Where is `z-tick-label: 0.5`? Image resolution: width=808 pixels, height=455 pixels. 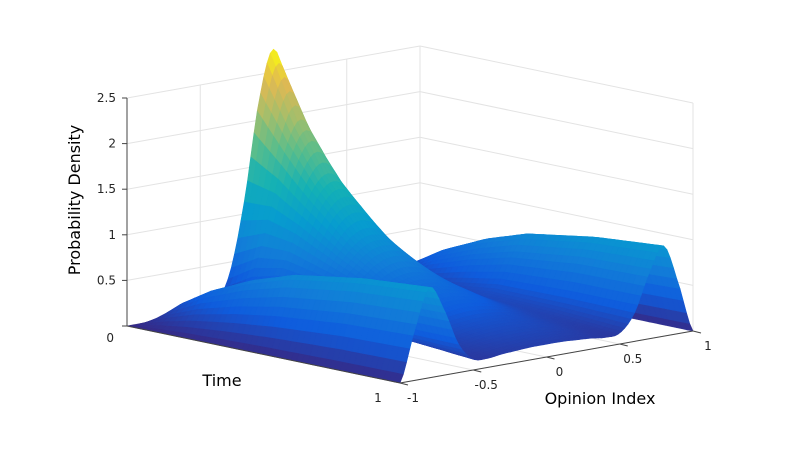 z-tick-label: 0.5 is located at coordinates (106, 280).